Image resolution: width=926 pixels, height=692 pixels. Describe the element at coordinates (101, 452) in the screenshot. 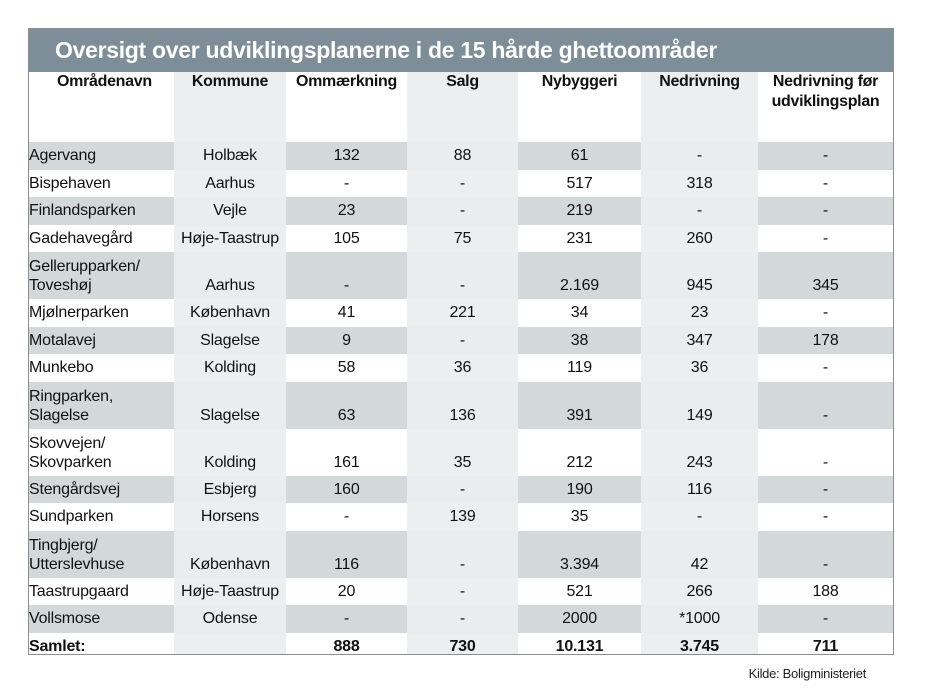

I see `cell-name: Skovvejen/ Skovparken` at that location.